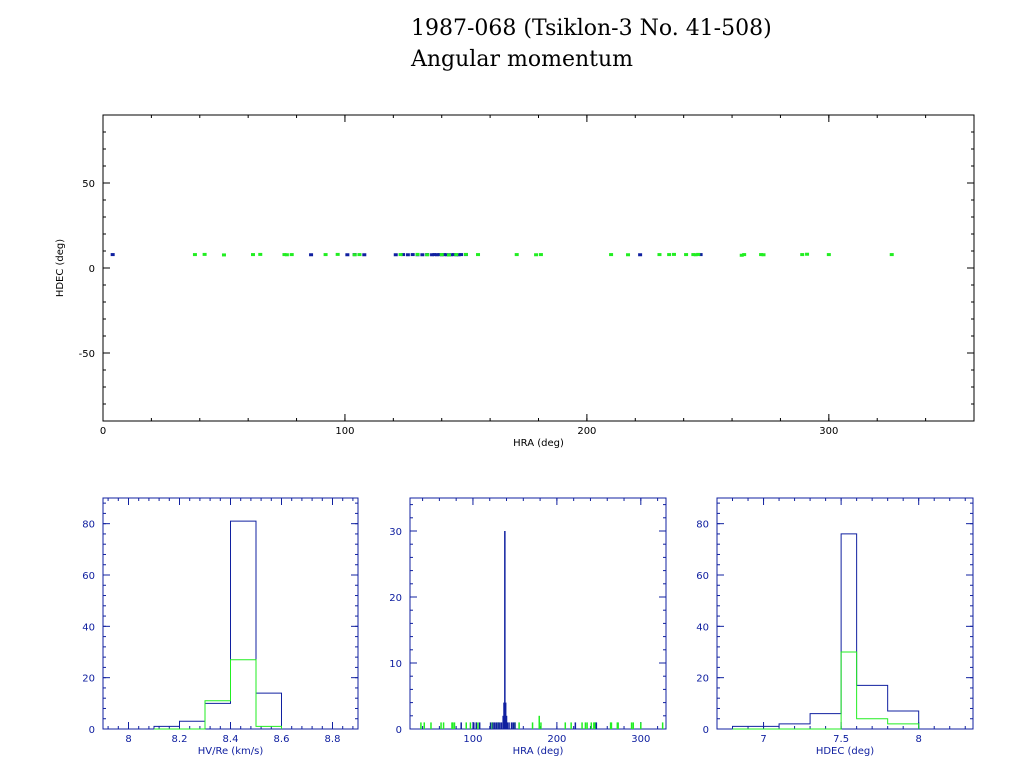  I want to click on x-tick-label: 8.2, so click(180, 739).